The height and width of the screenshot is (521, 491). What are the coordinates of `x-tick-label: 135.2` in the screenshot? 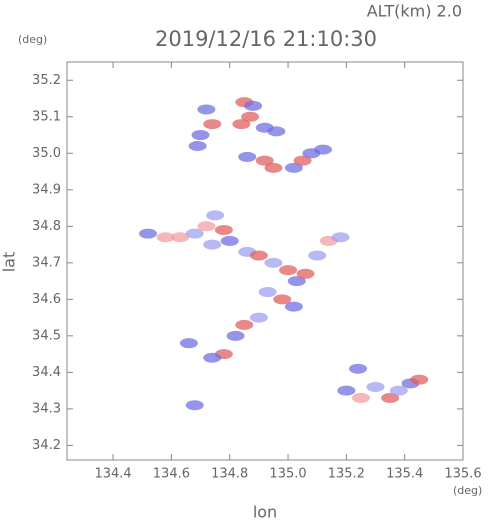 It's located at (346, 474).